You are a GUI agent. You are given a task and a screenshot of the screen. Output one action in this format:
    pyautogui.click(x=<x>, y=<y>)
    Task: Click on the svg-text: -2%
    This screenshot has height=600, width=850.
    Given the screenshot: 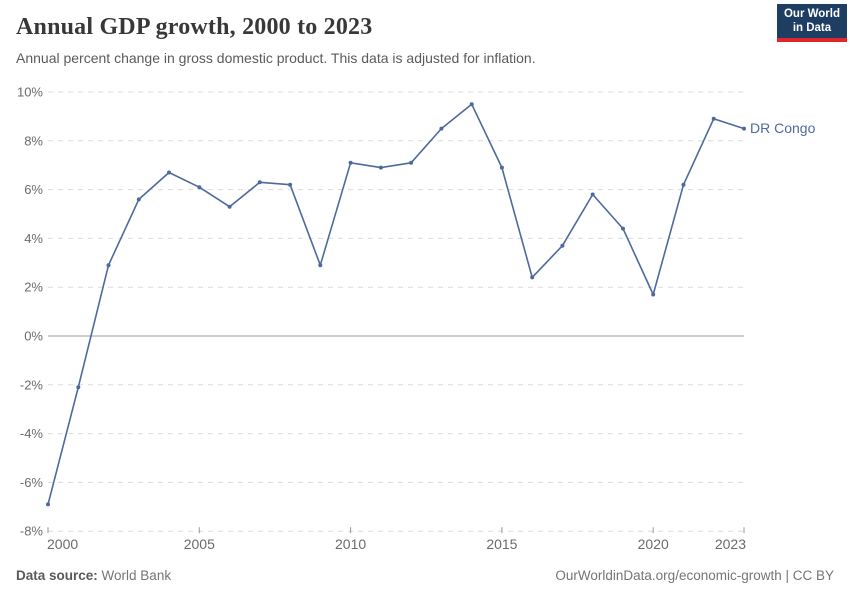 What is the action you would take?
    pyautogui.click(x=32, y=384)
    